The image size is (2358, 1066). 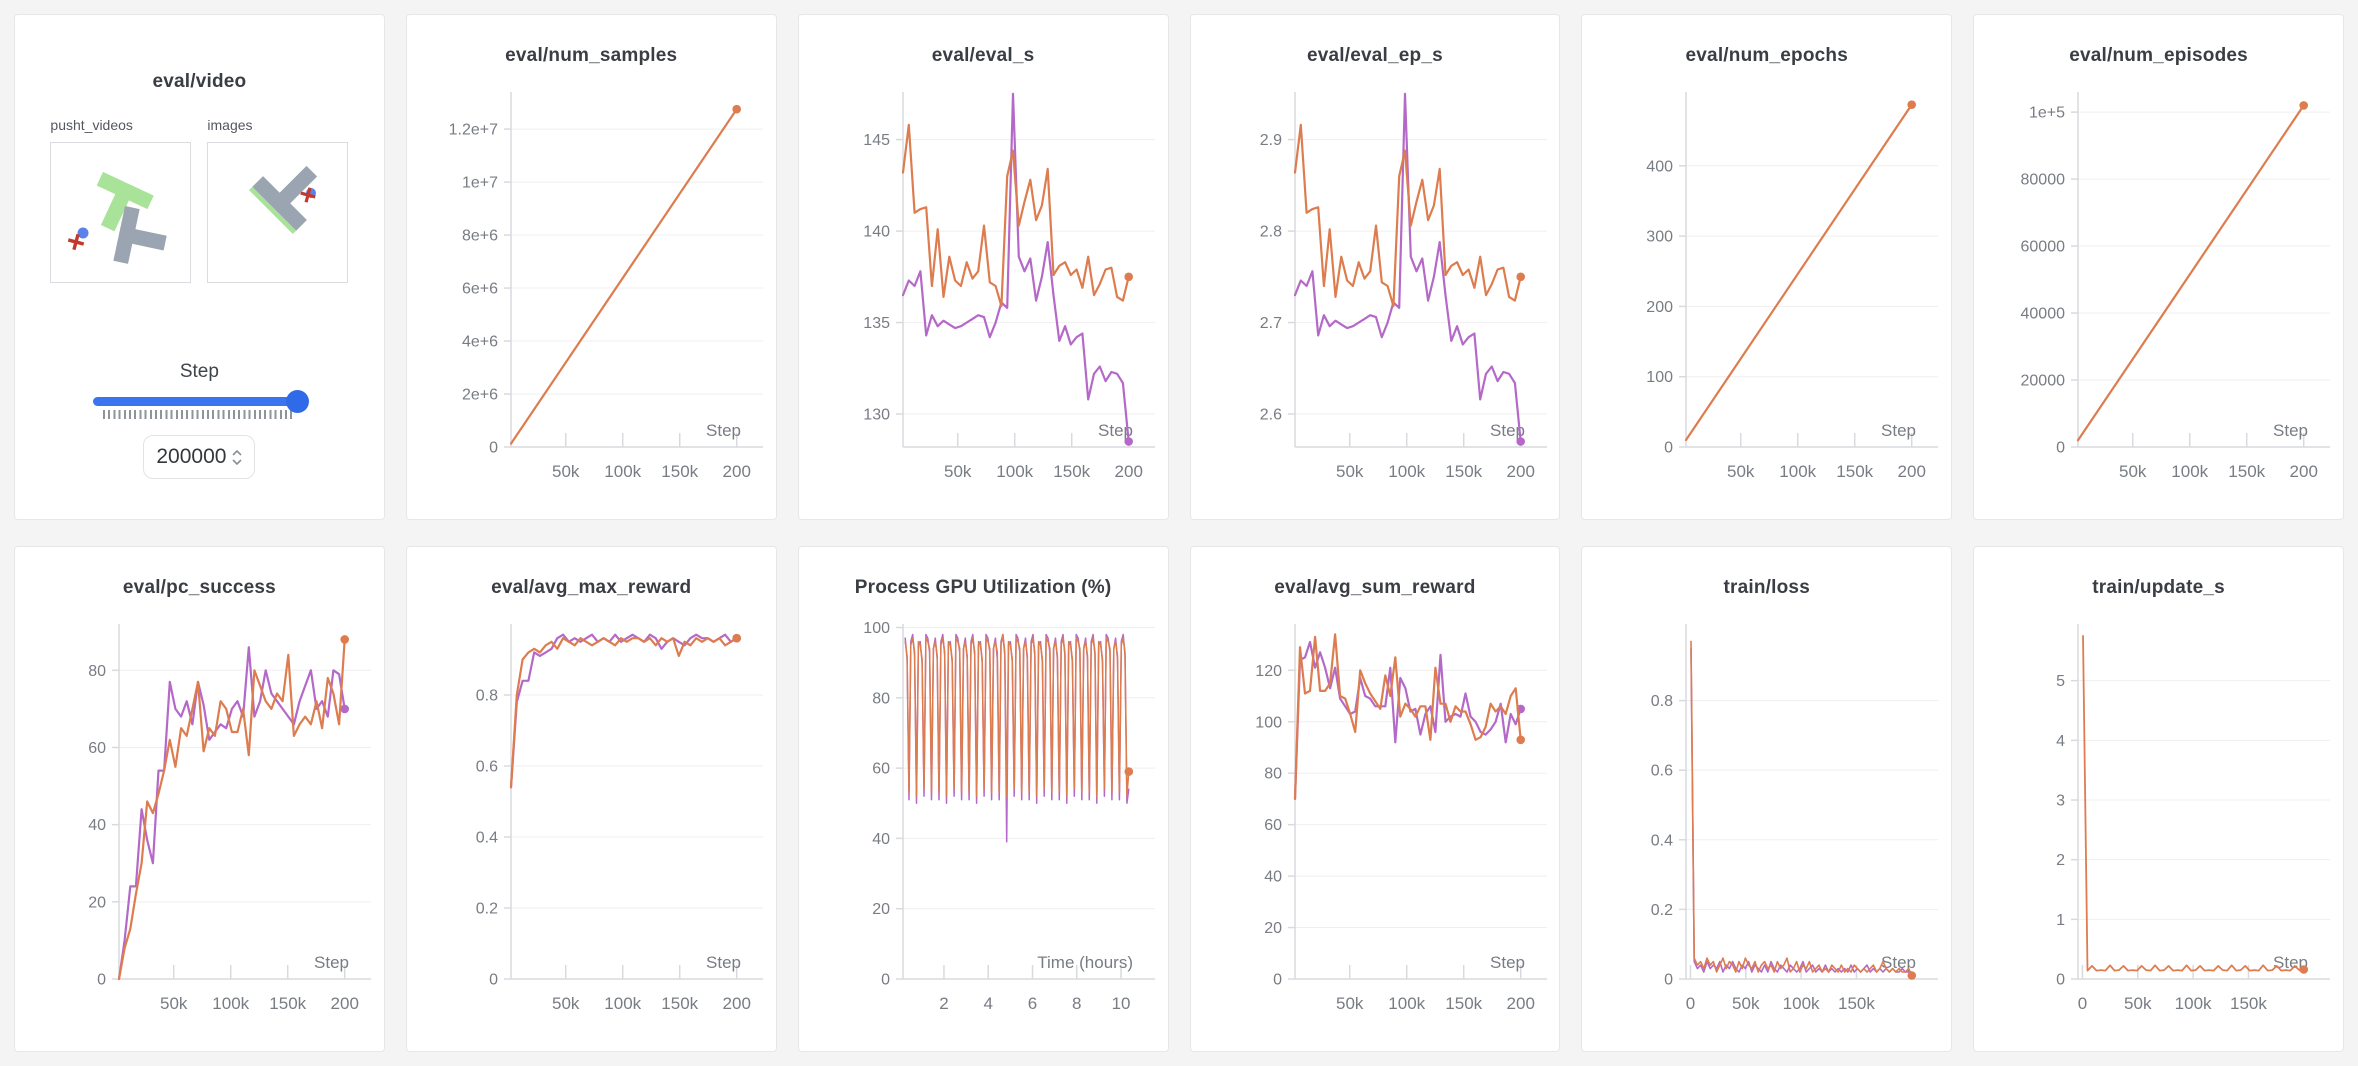 What do you see at coordinates (199, 200) in the screenshot?
I see `media-figures: pusht_videos` at bounding box center [199, 200].